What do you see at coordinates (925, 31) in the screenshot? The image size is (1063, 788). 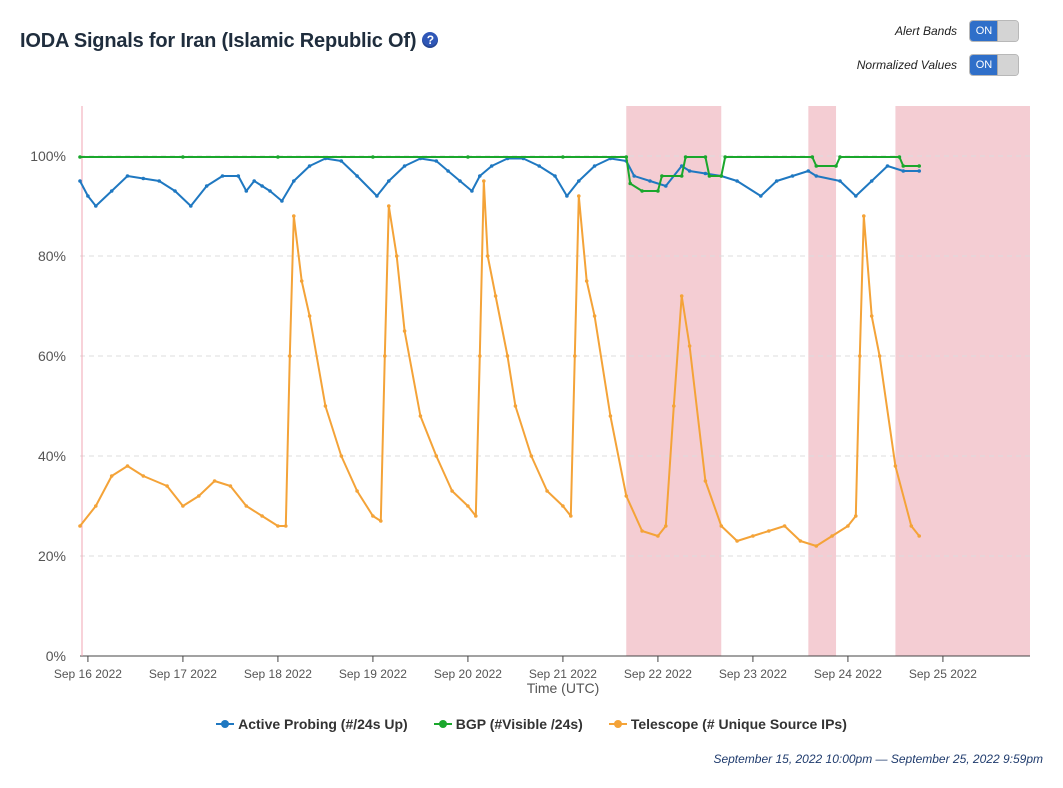 I see `alert-bands-label: Alert Bands` at bounding box center [925, 31].